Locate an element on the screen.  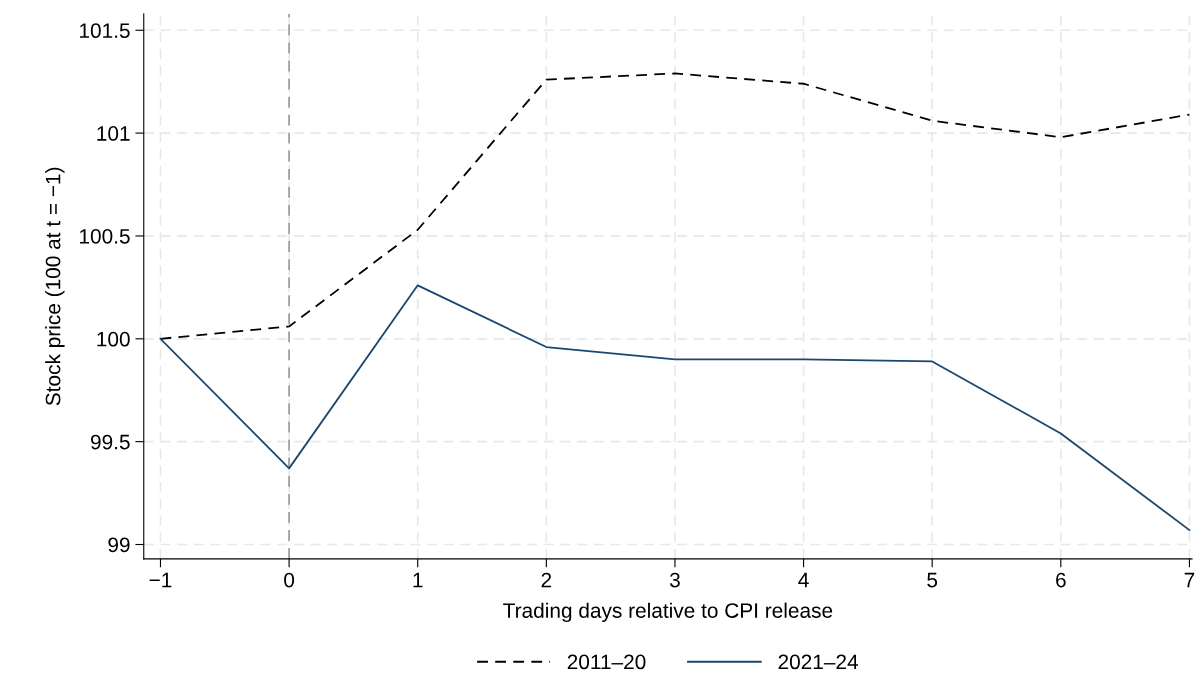
x-tick-label: 3 is located at coordinates (674, 580).